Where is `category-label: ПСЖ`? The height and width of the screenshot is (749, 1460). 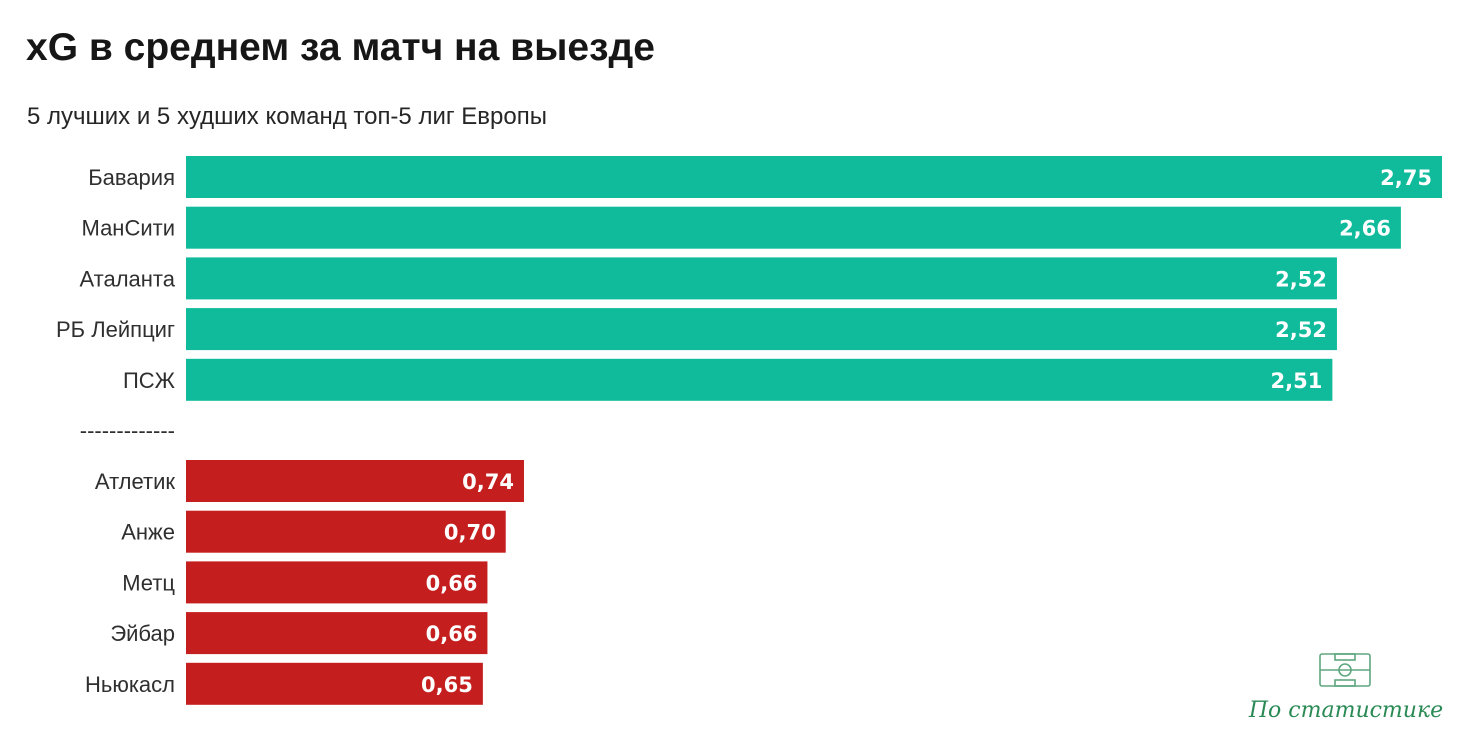
category-label: ПСЖ is located at coordinates (149, 380).